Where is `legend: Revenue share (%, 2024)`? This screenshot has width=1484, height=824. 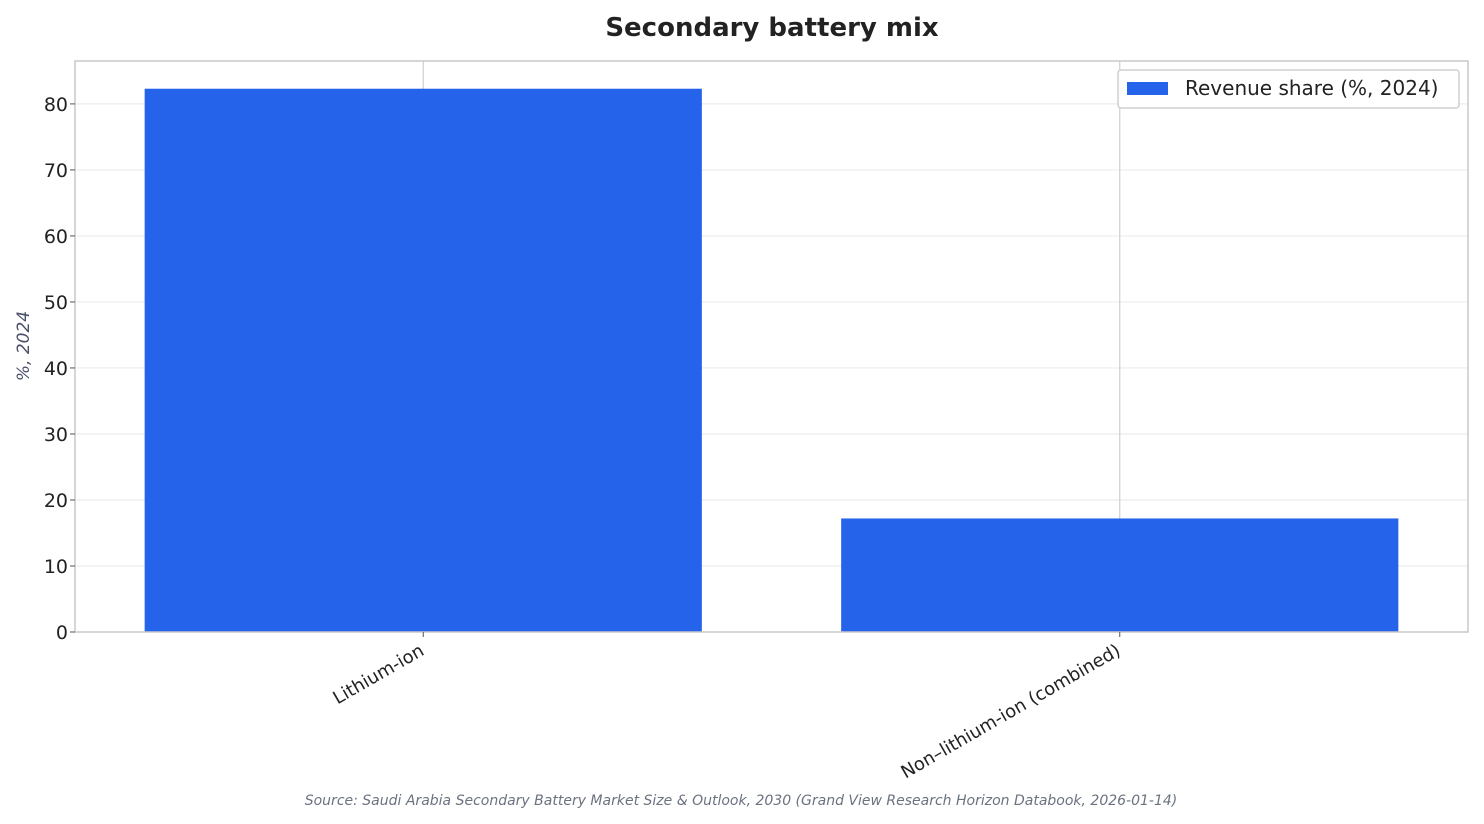 legend: Revenue share (%, 2024) is located at coordinates (1288, 89).